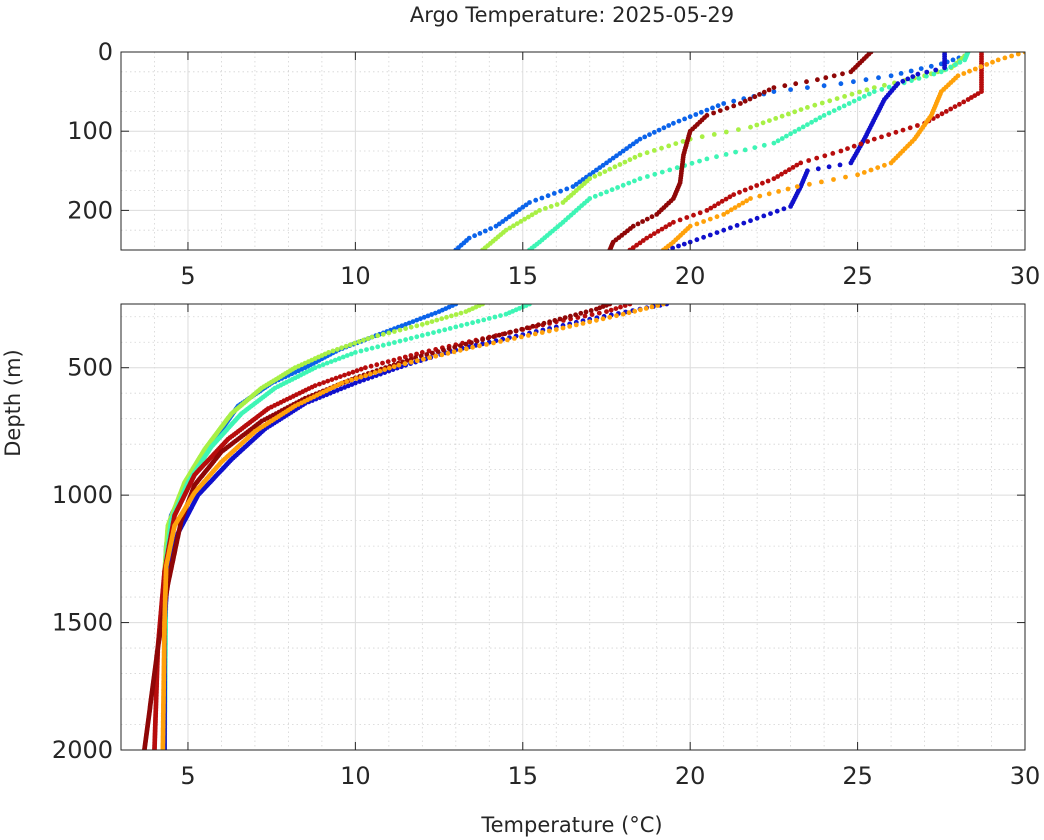 This screenshot has width=1044, height=840. What do you see at coordinates (572, 15) in the screenshot?
I see `chart-title: Argo Temperature: 2025-05-29` at bounding box center [572, 15].